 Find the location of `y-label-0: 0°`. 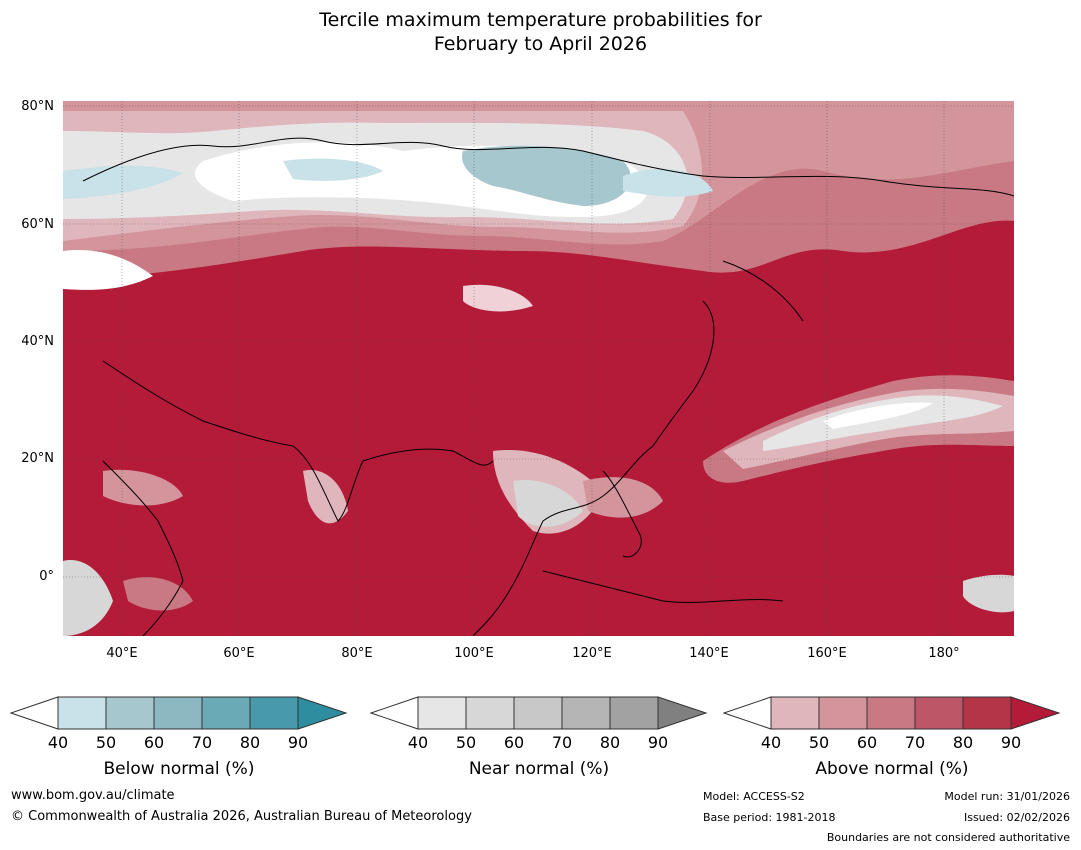

y-label-0: 0° is located at coordinates (46, 576).